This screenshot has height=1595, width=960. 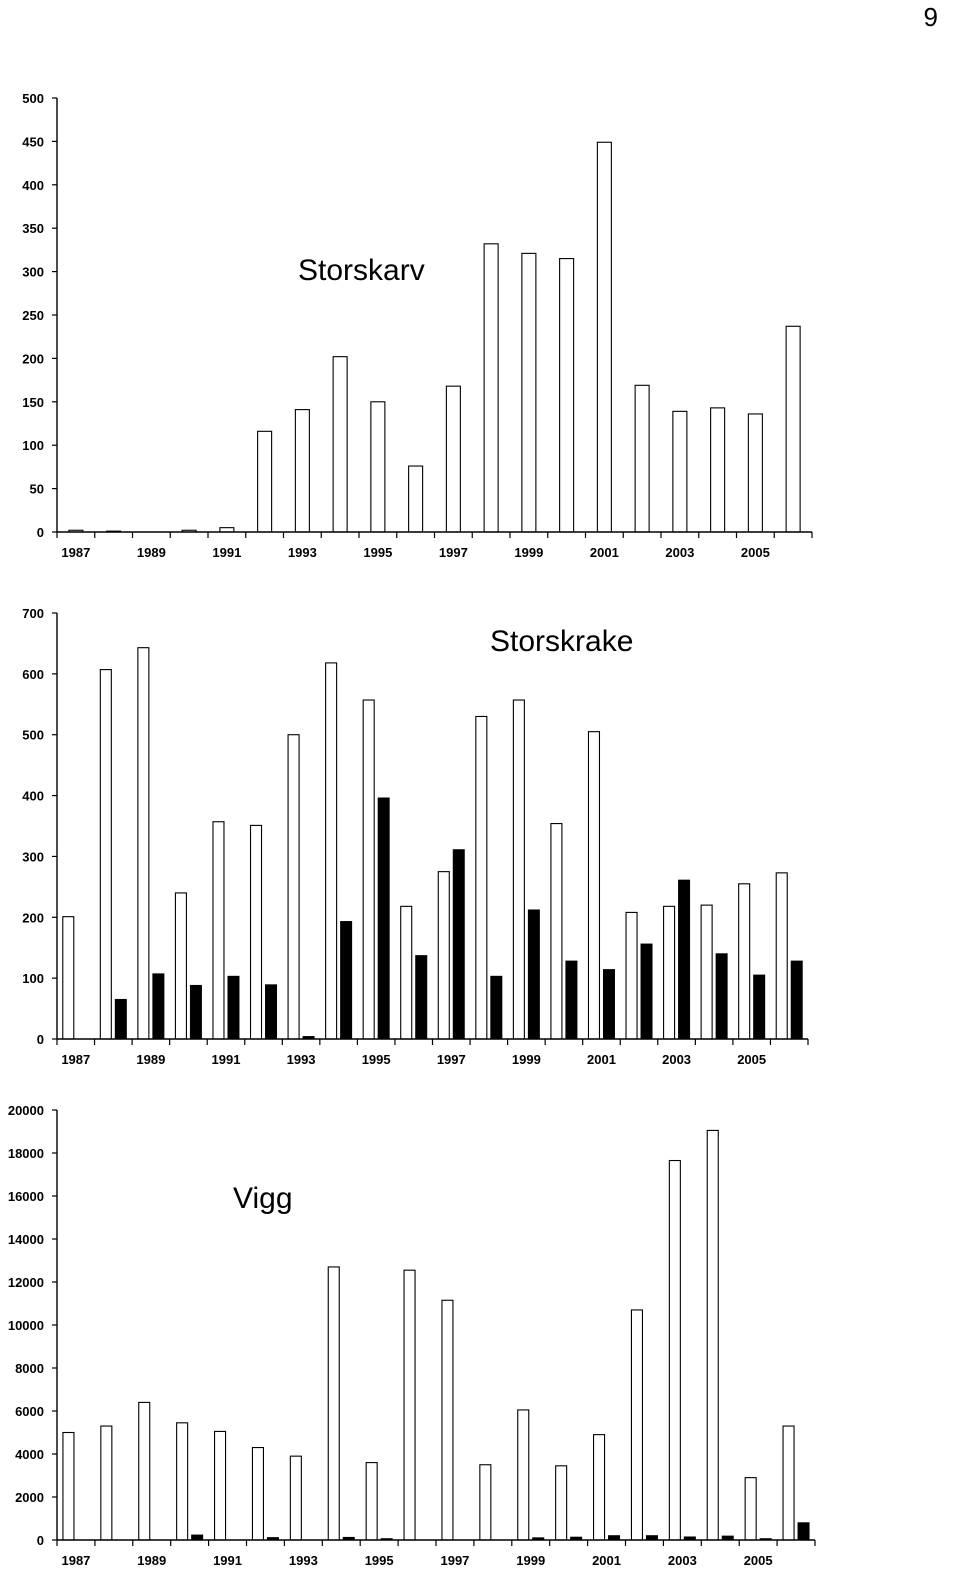 What do you see at coordinates (803, 1531) in the screenshot?
I see `vigg-bar-filled-2006` at bounding box center [803, 1531].